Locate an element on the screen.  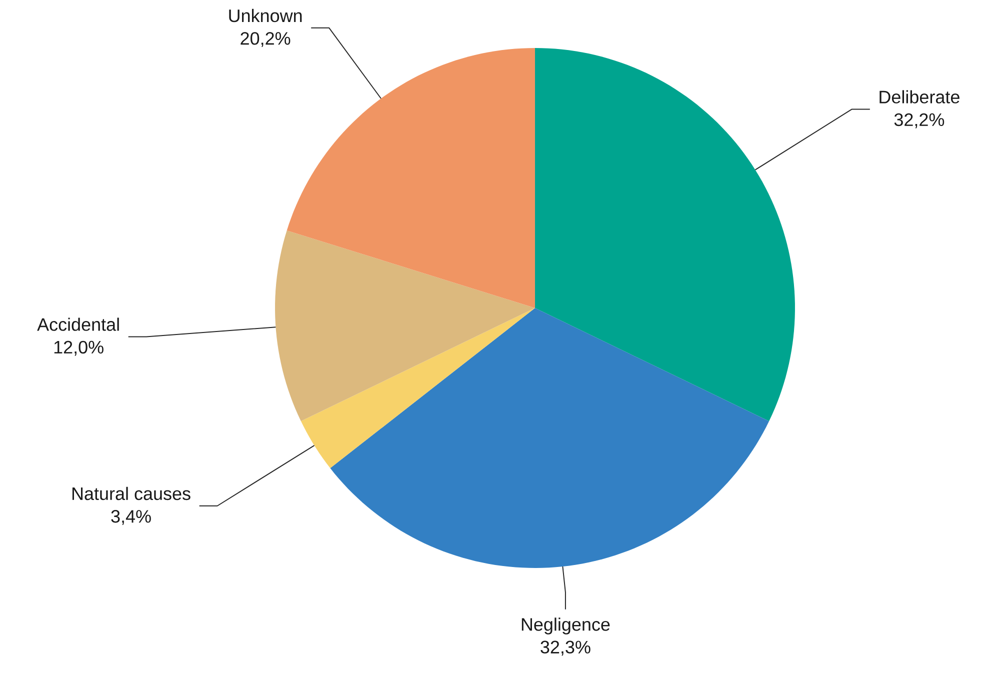
slice-label: Natural causes is located at coordinates (131, 493).